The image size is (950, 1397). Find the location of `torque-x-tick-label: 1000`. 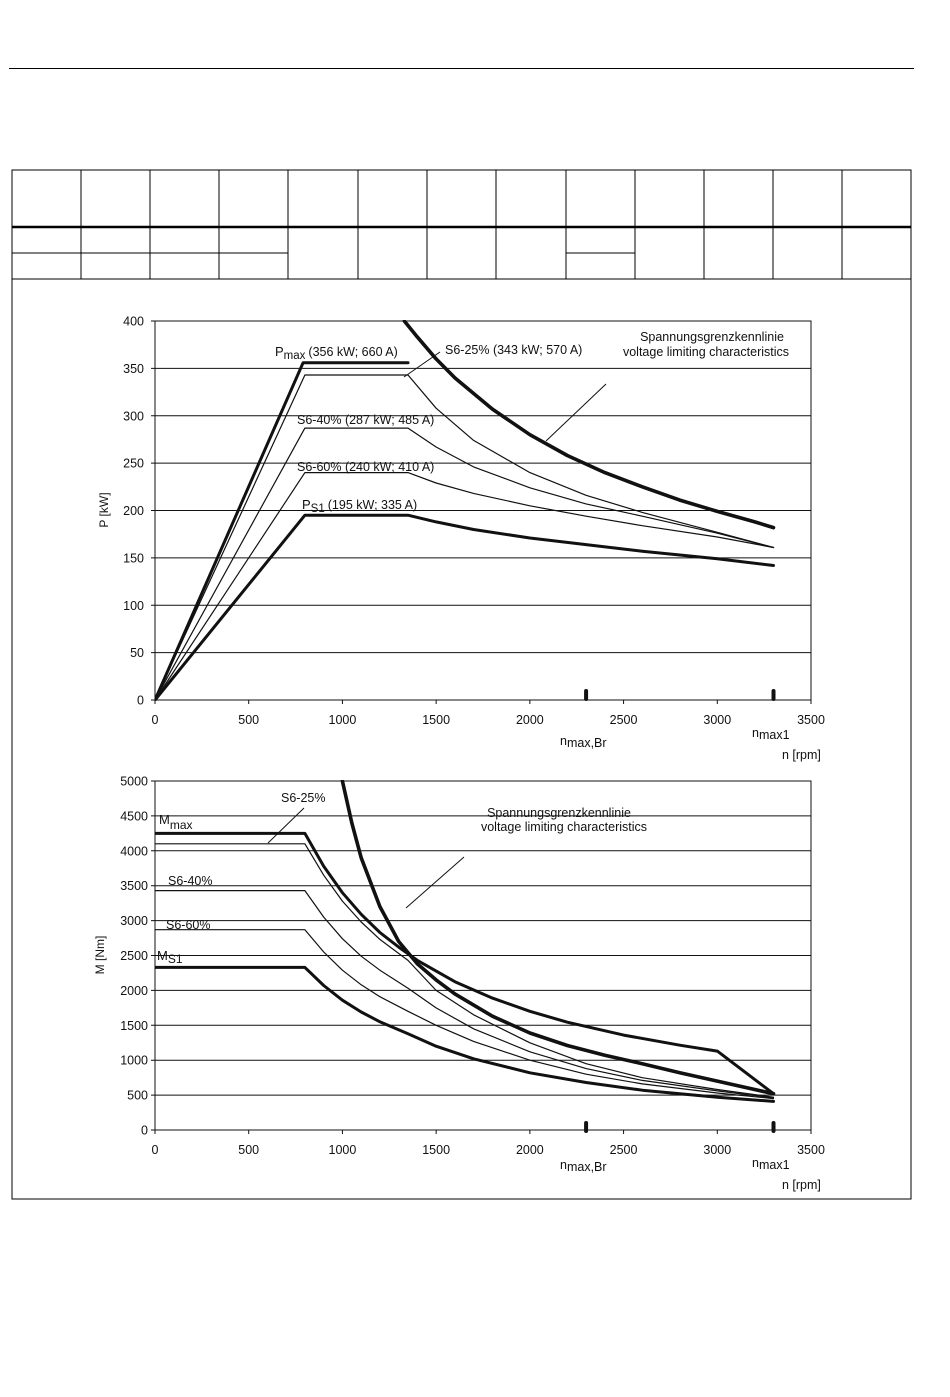

torque-x-tick-label: 1000 is located at coordinates (343, 1150).